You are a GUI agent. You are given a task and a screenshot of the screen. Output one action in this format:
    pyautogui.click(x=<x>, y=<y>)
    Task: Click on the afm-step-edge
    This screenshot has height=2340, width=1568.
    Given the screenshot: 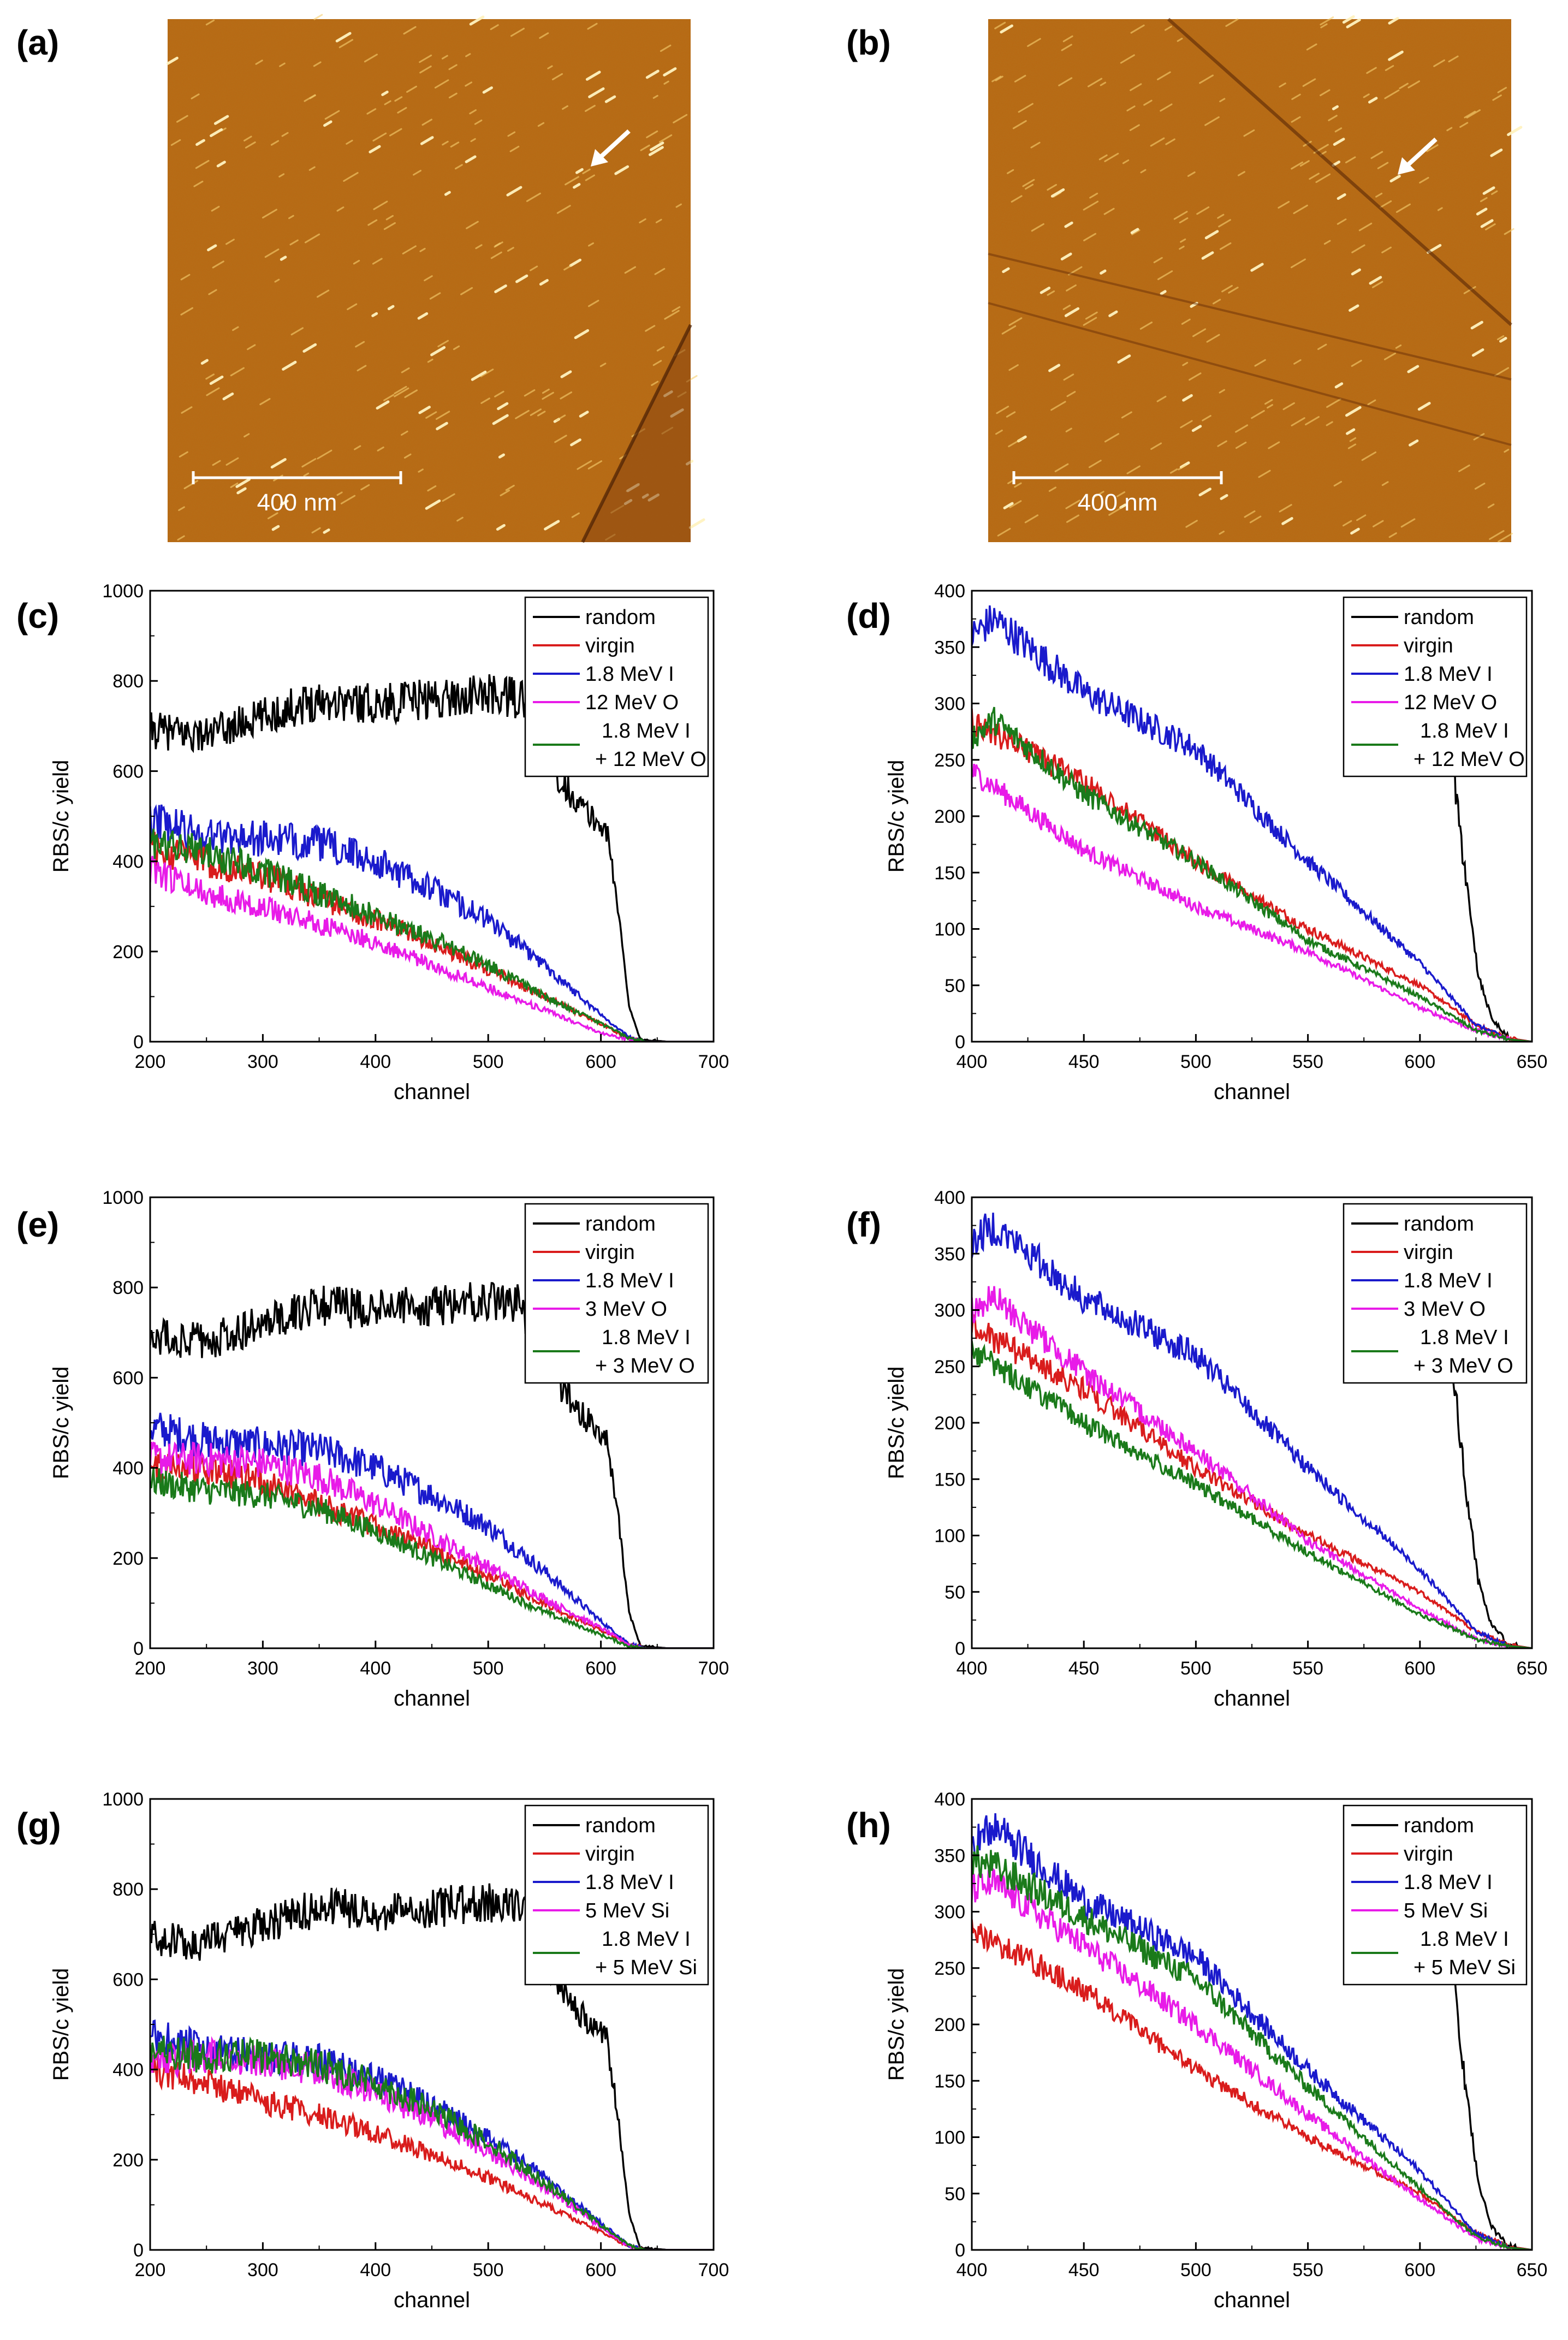 What is the action you would take?
    pyautogui.click(x=1250, y=374)
    